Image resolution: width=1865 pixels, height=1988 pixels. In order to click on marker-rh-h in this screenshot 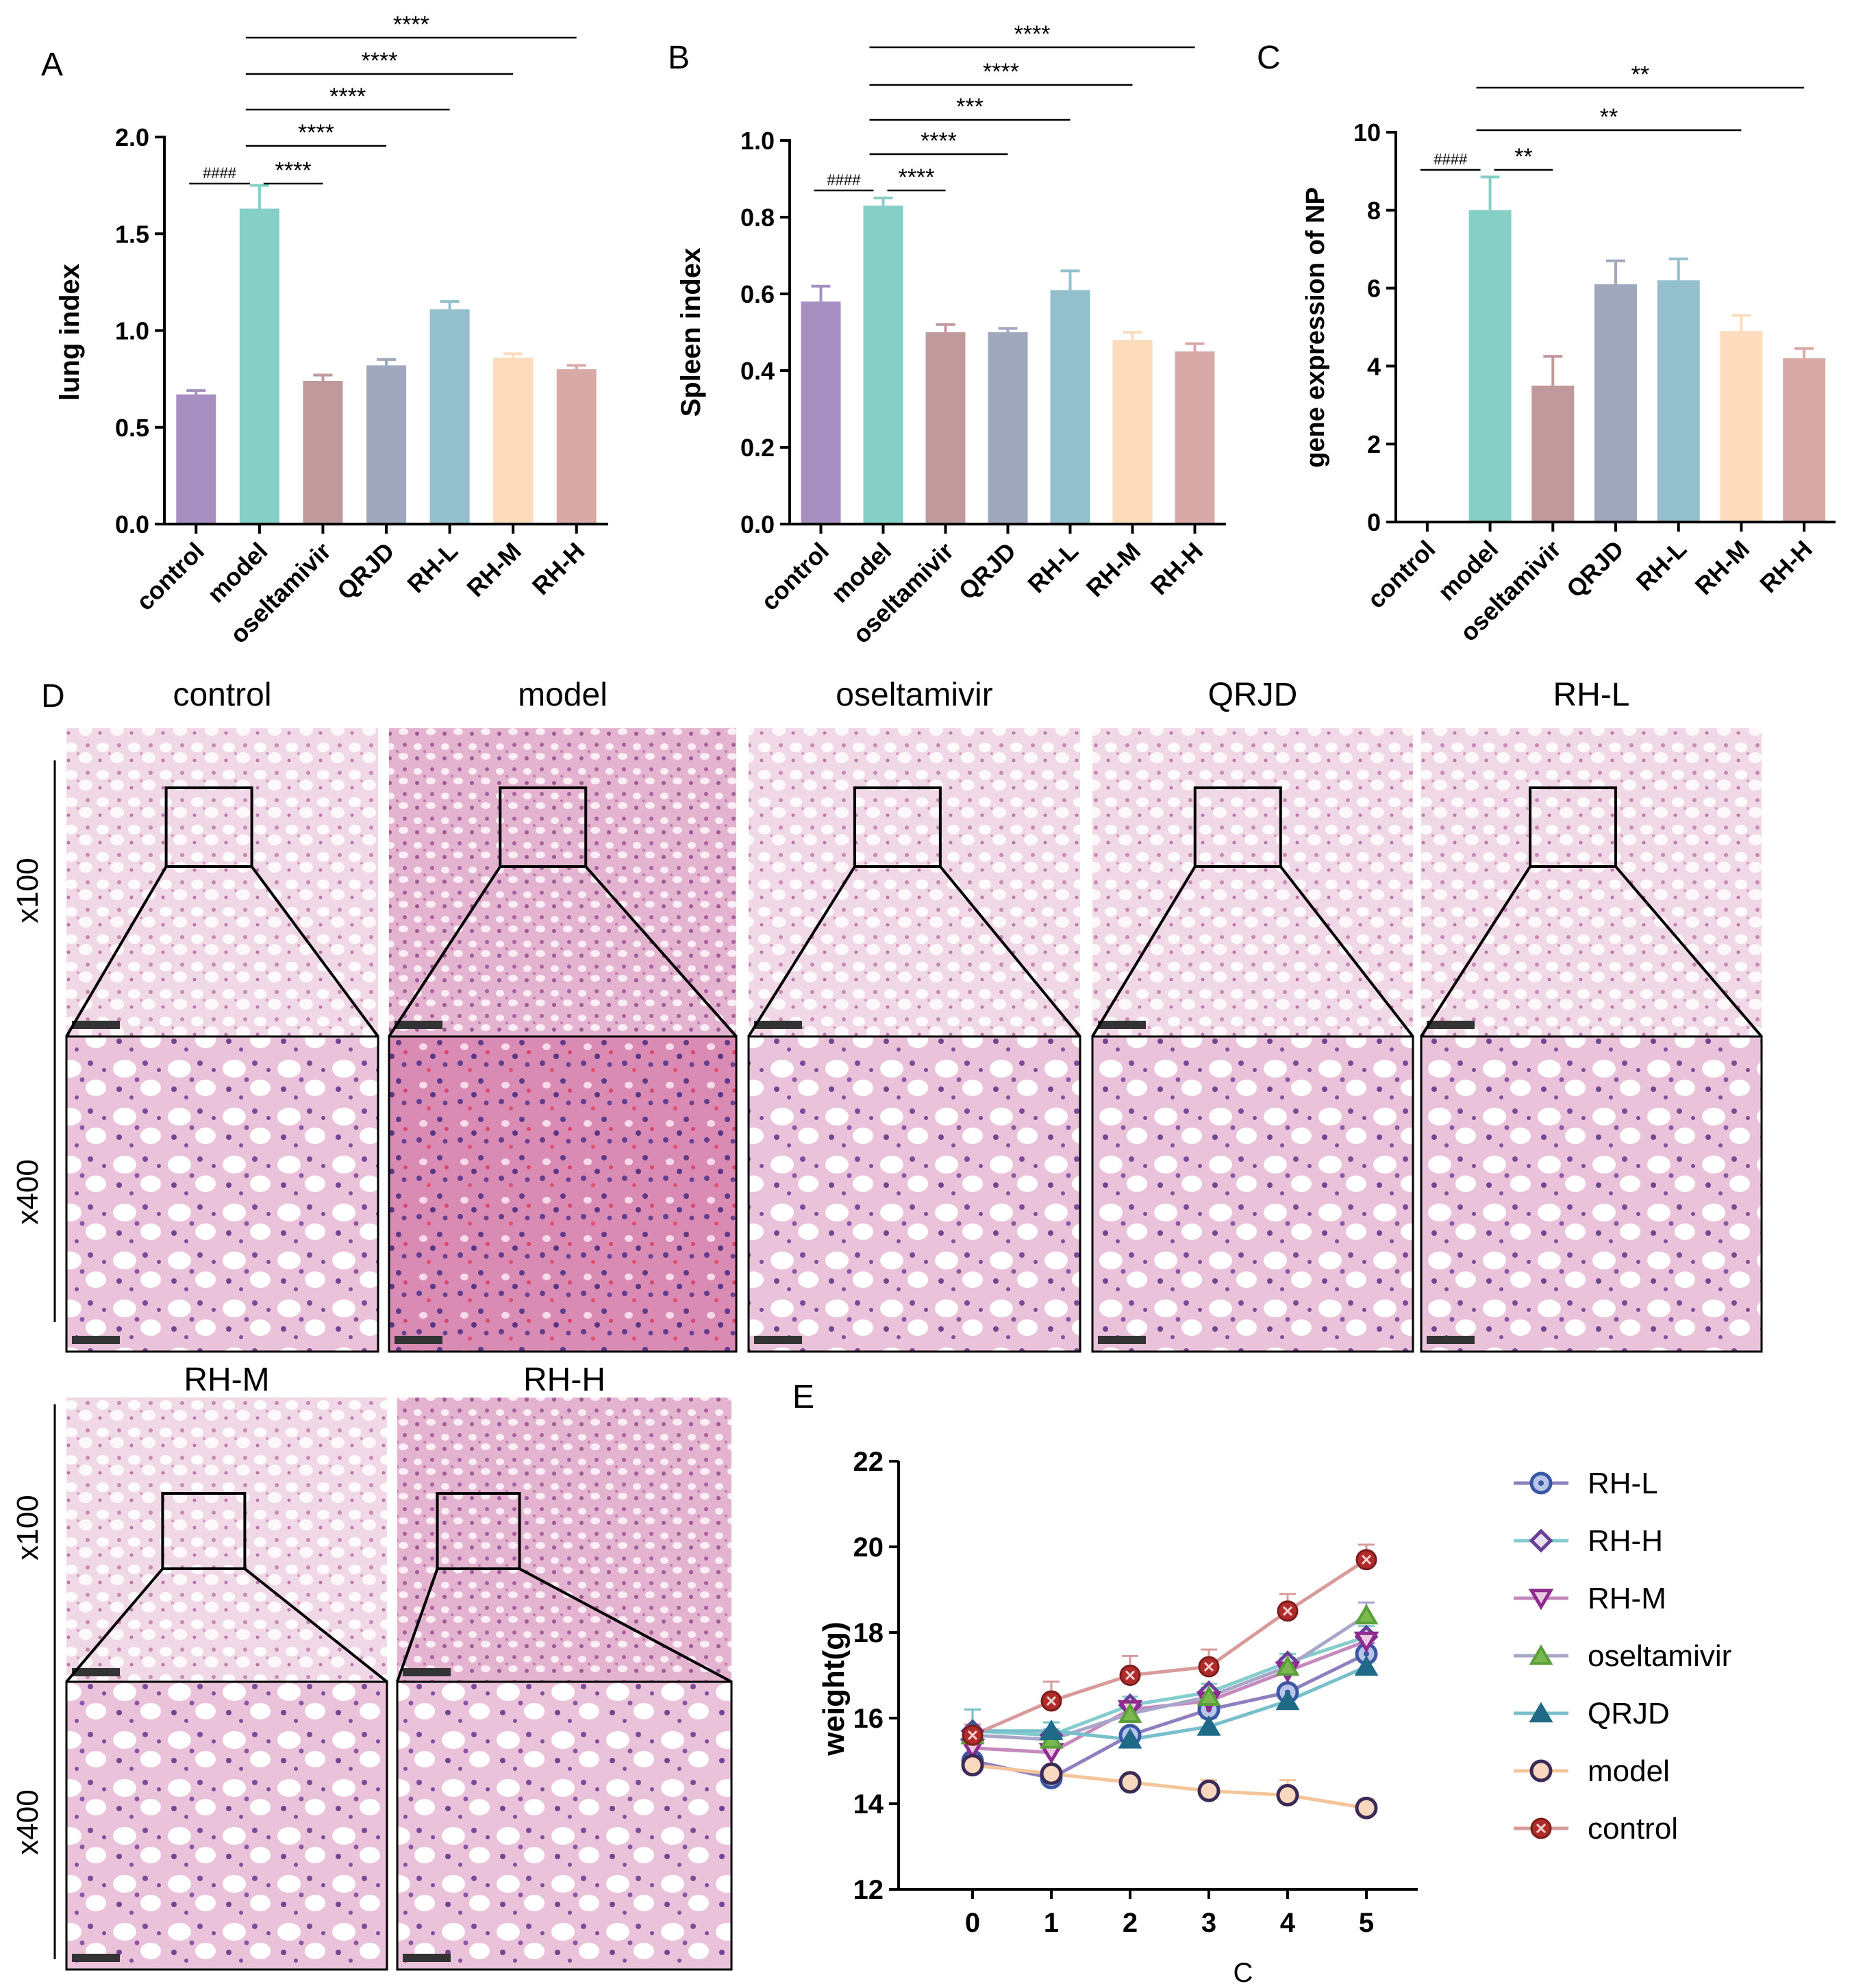, I will do `click(1541, 1540)`.